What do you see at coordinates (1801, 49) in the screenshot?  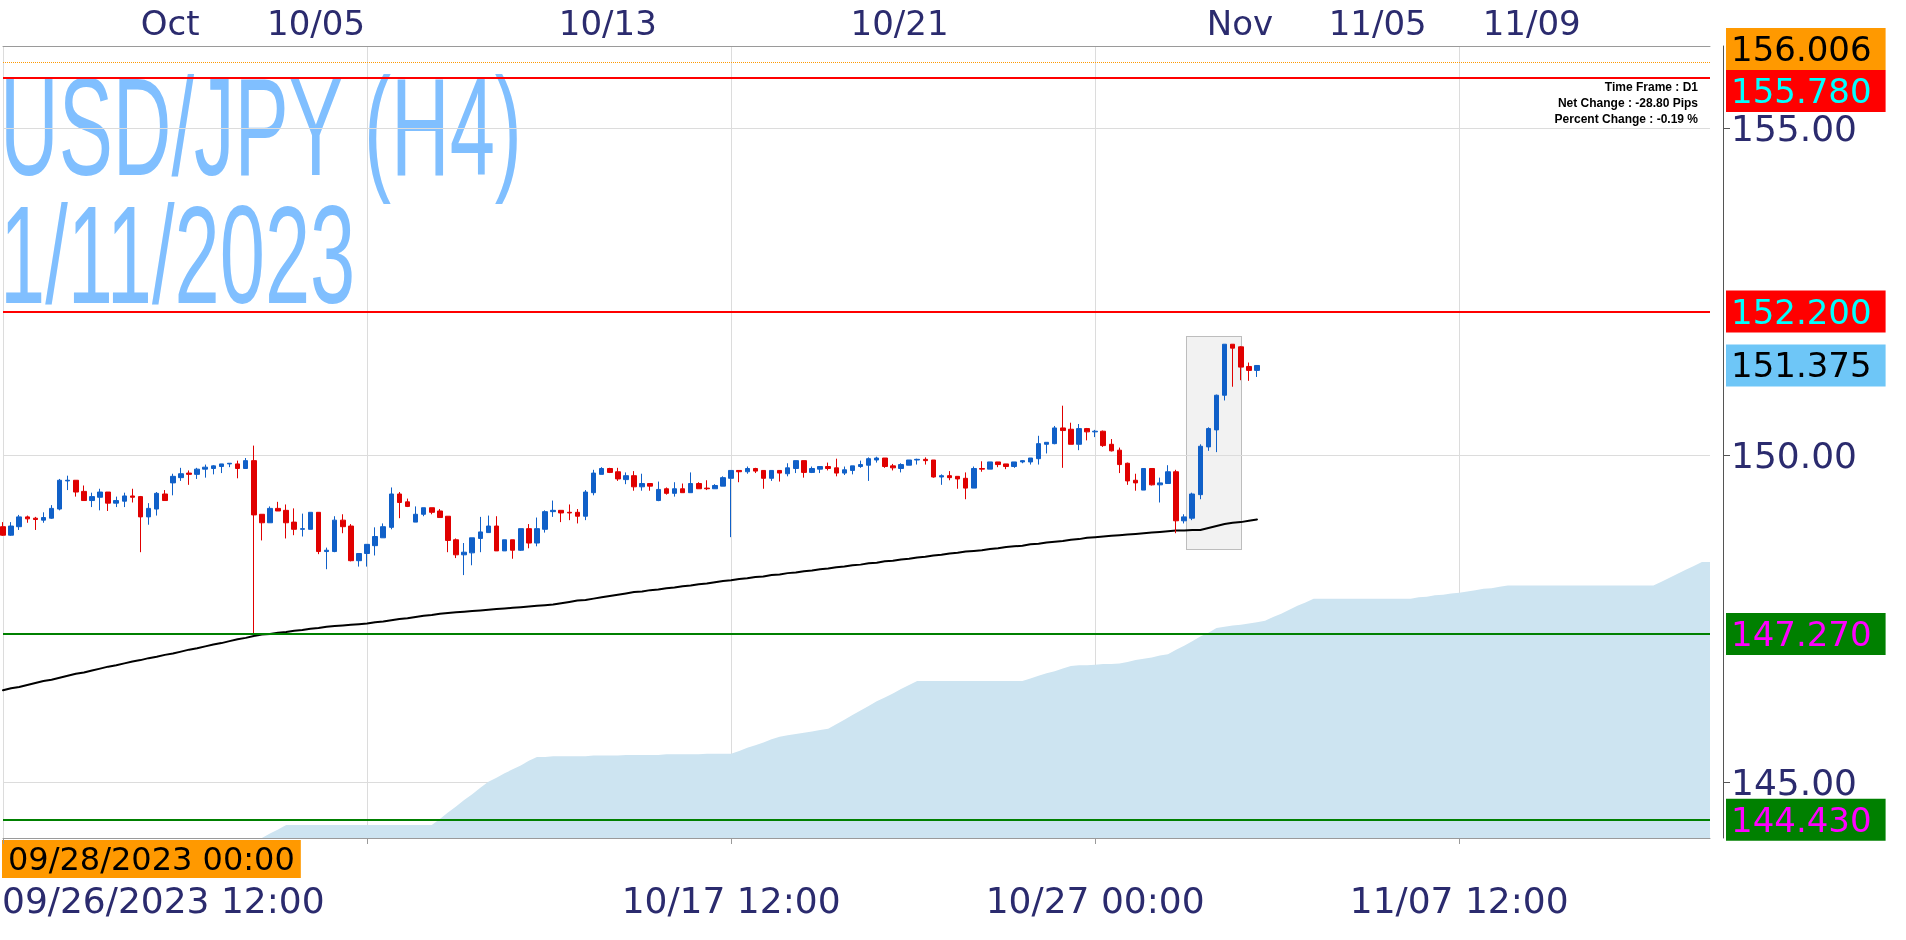 I see `ref-line-label: 156.006` at bounding box center [1801, 49].